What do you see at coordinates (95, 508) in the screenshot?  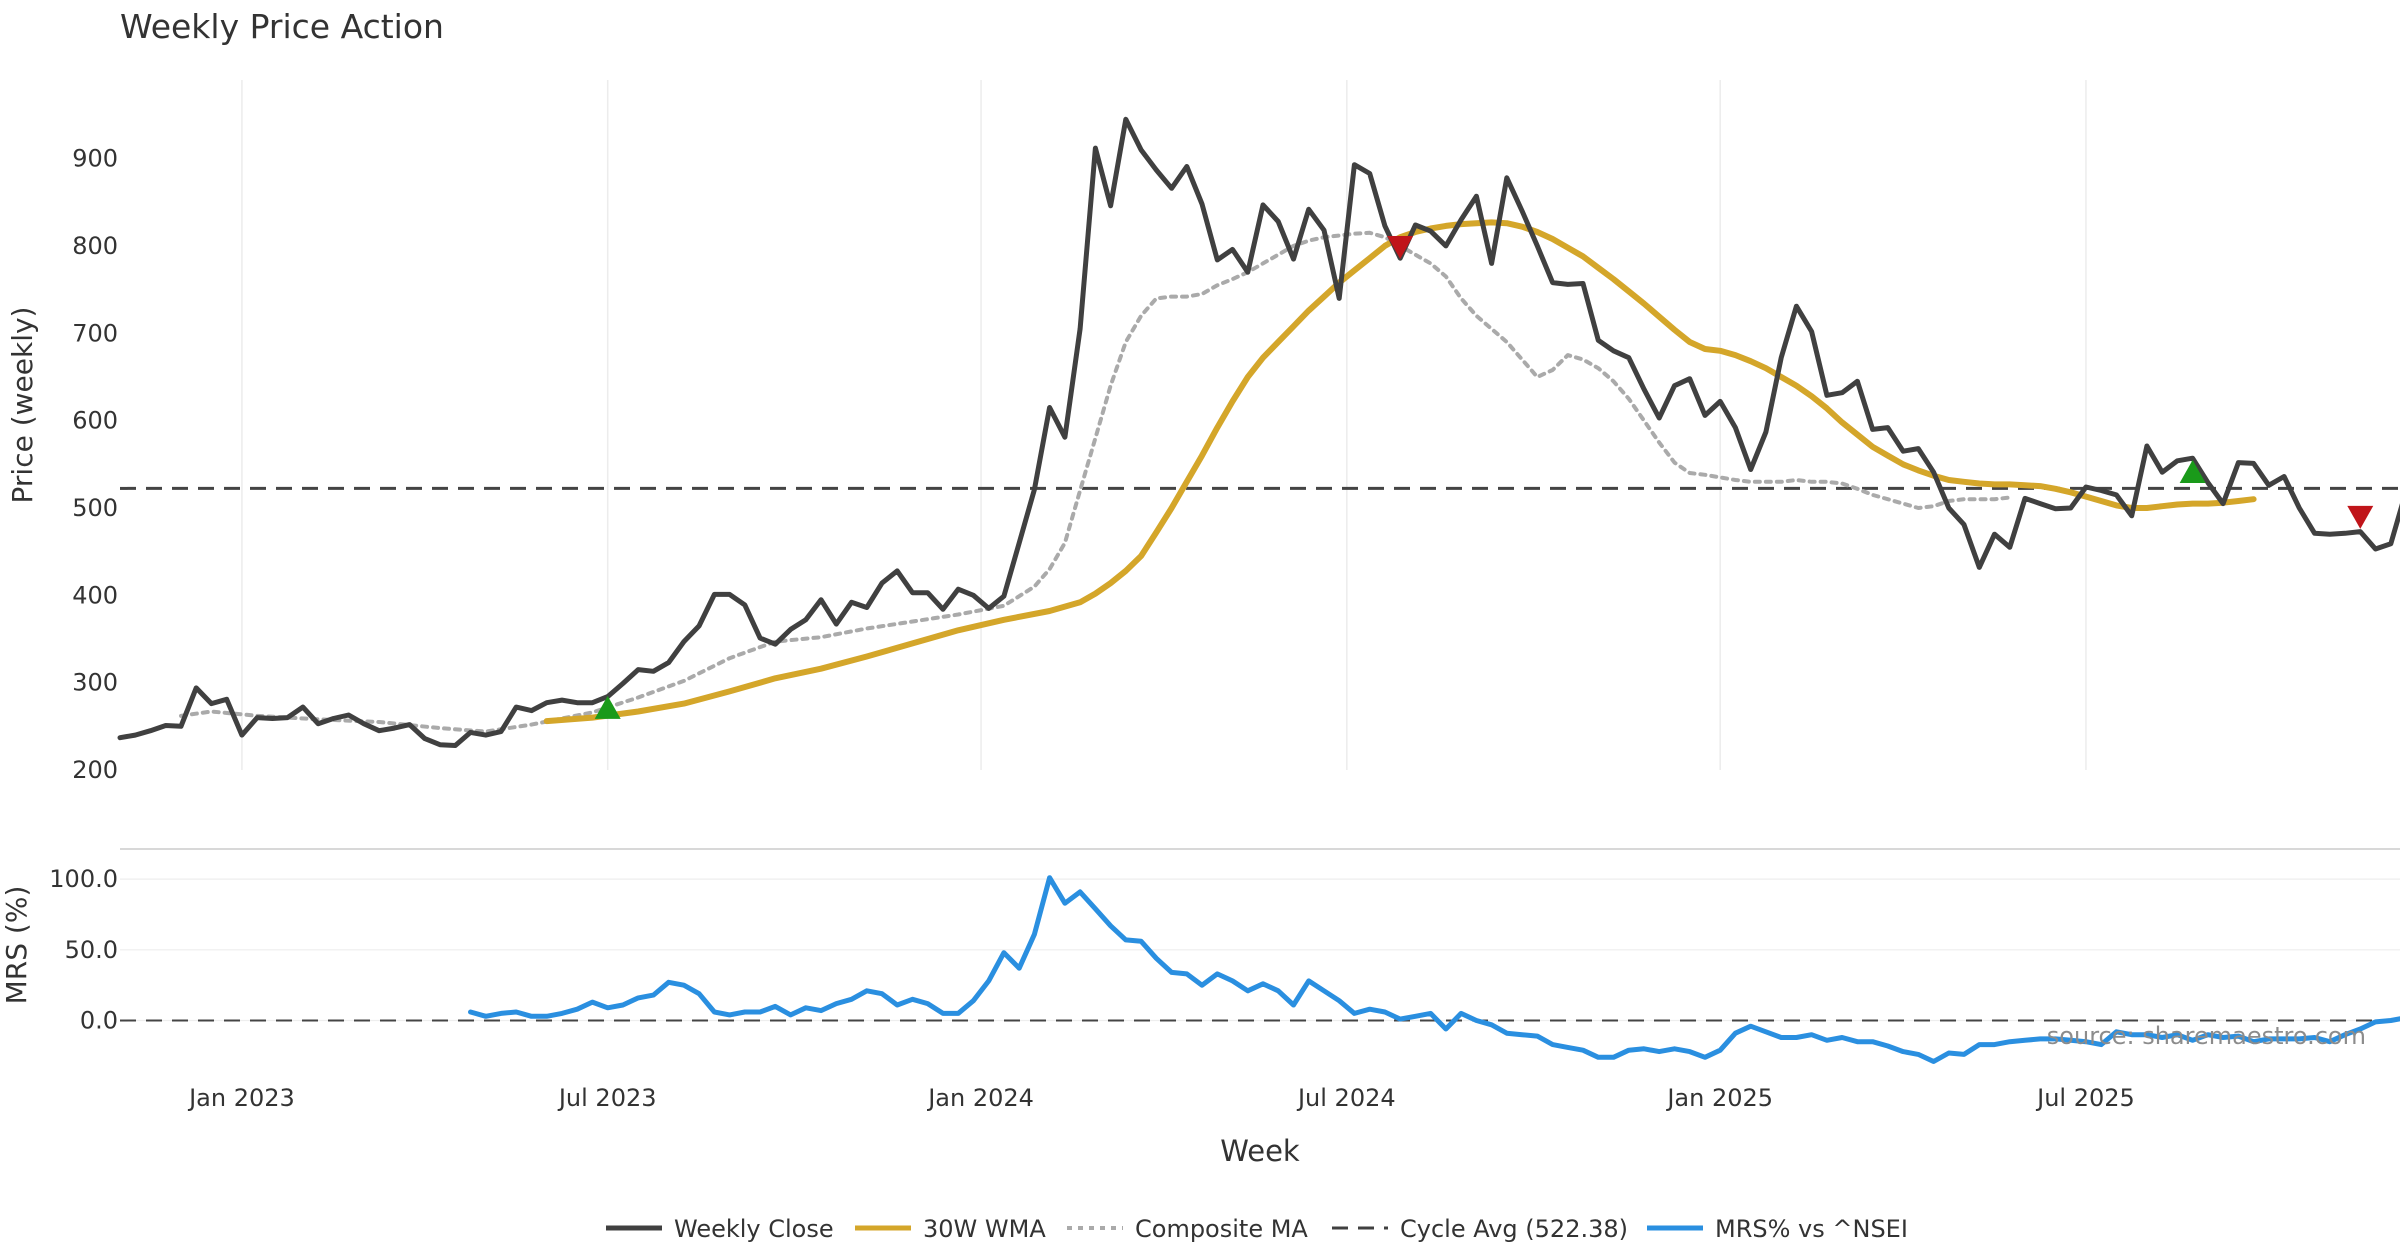 I see `price-y-tick-label: 500` at bounding box center [95, 508].